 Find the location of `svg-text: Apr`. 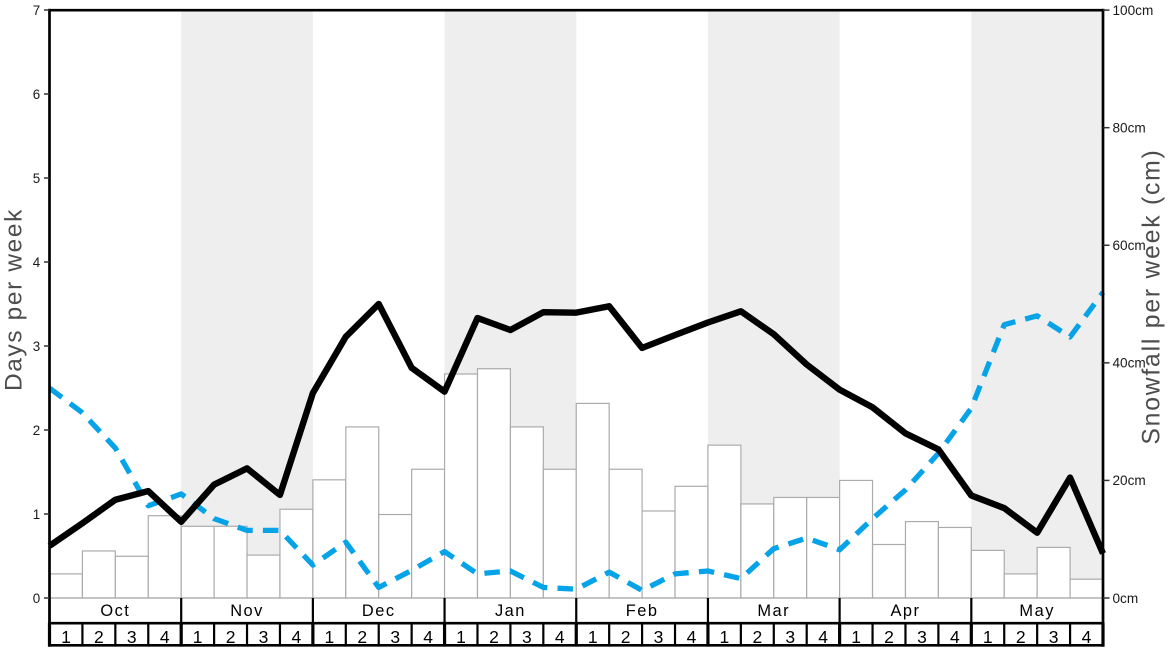

svg-text: Apr is located at coordinates (905, 611).